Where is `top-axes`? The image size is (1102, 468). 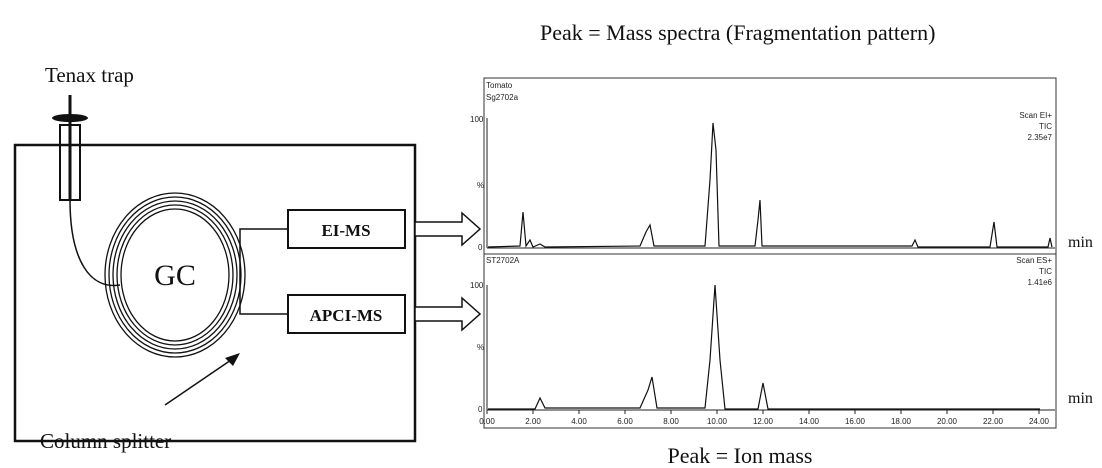
top-axes is located at coordinates (770, 183).